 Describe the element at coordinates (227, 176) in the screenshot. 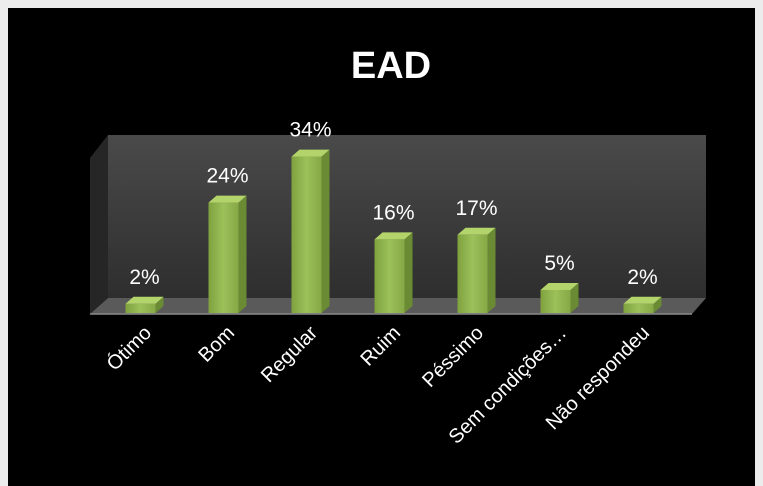

I see `data-label: 24%` at that location.